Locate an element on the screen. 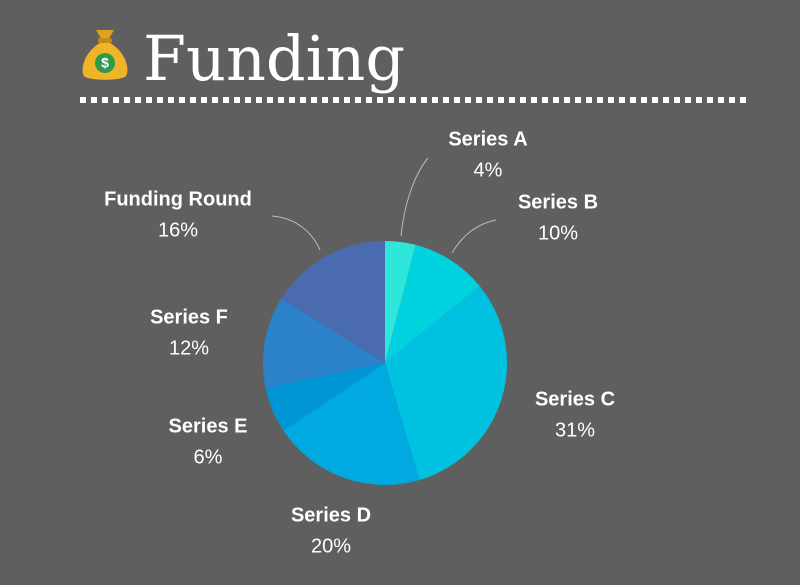 Image resolution: width=800 pixels, height=585 pixels. slice-value-label: 31% is located at coordinates (575, 430).